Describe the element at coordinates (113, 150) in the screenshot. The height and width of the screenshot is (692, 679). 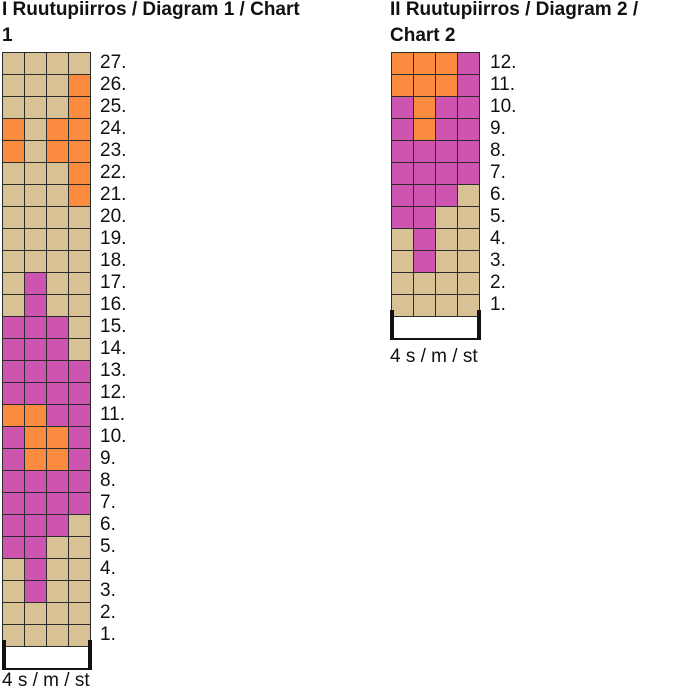
I see `row-number-label: 23.` at that location.